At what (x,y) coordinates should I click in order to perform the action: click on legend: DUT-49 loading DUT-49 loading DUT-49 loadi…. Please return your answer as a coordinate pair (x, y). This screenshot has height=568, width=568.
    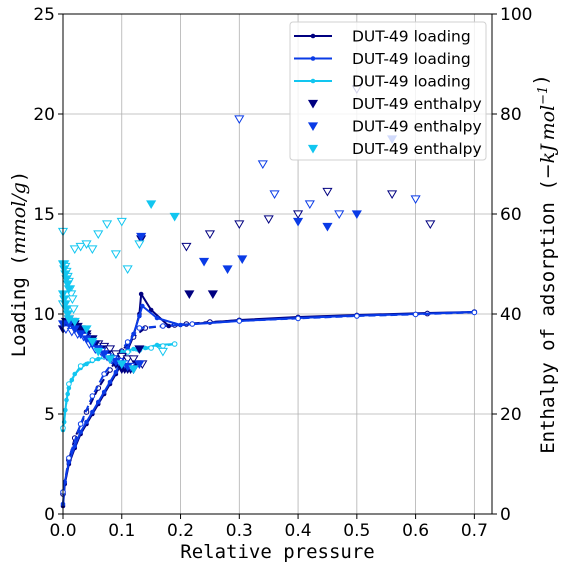
    Looking at the image, I should click on (388, 91).